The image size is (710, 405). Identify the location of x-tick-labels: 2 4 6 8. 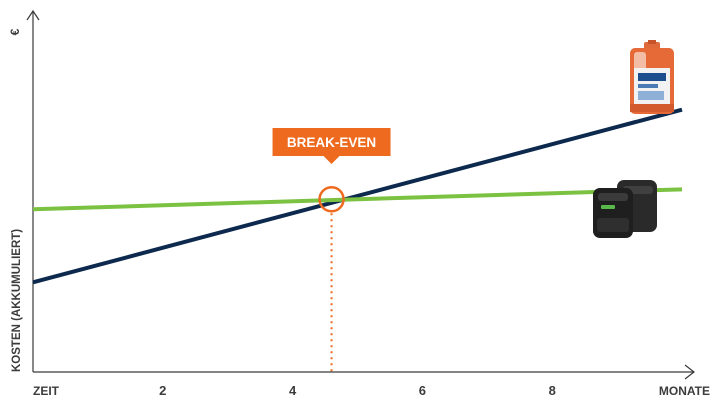
(357, 390).